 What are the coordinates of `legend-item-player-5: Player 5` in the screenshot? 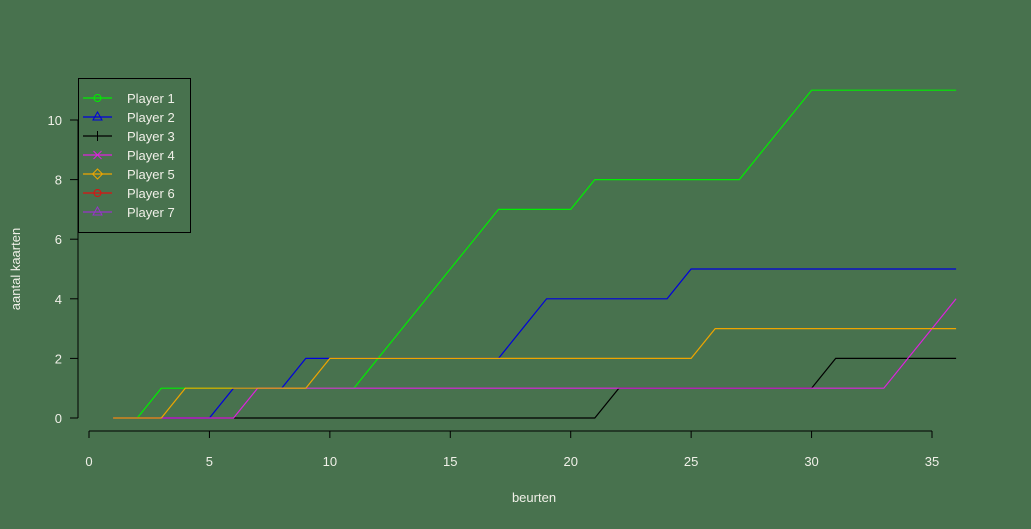 It's located at (129, 174).